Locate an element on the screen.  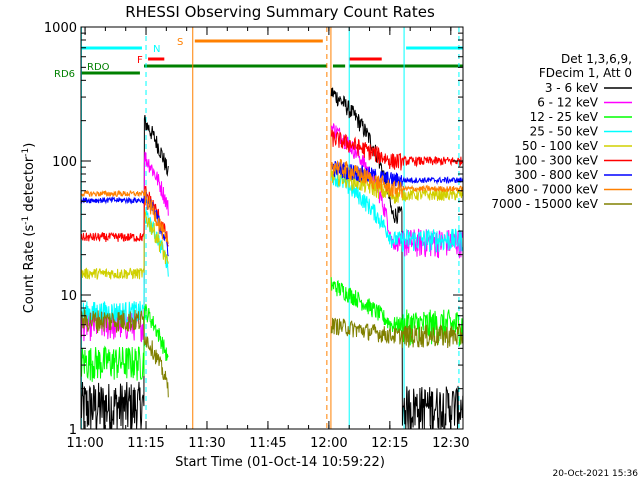
legend-header-fdecim: FDecim 1, Att 0 is located at coordinates (585, 73).